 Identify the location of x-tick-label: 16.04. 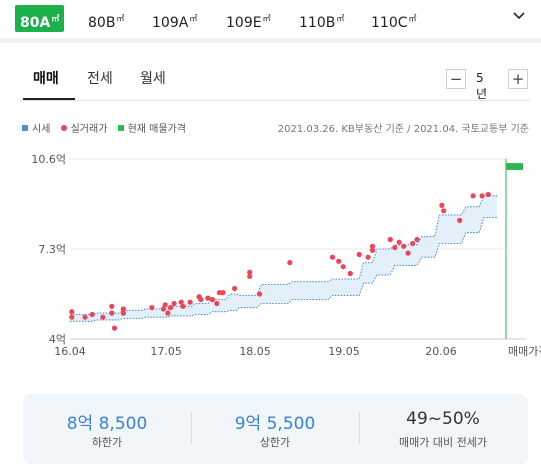
(70, 351).